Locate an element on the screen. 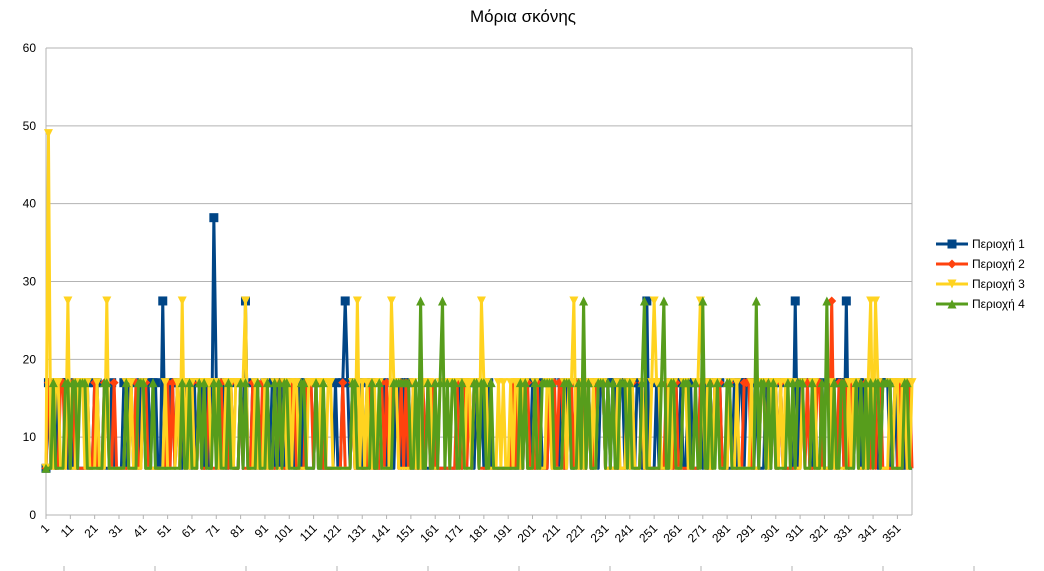 The image size is (1044, 571). chart-title: Μόρια σκόνης is located at coordinates (523, 16).